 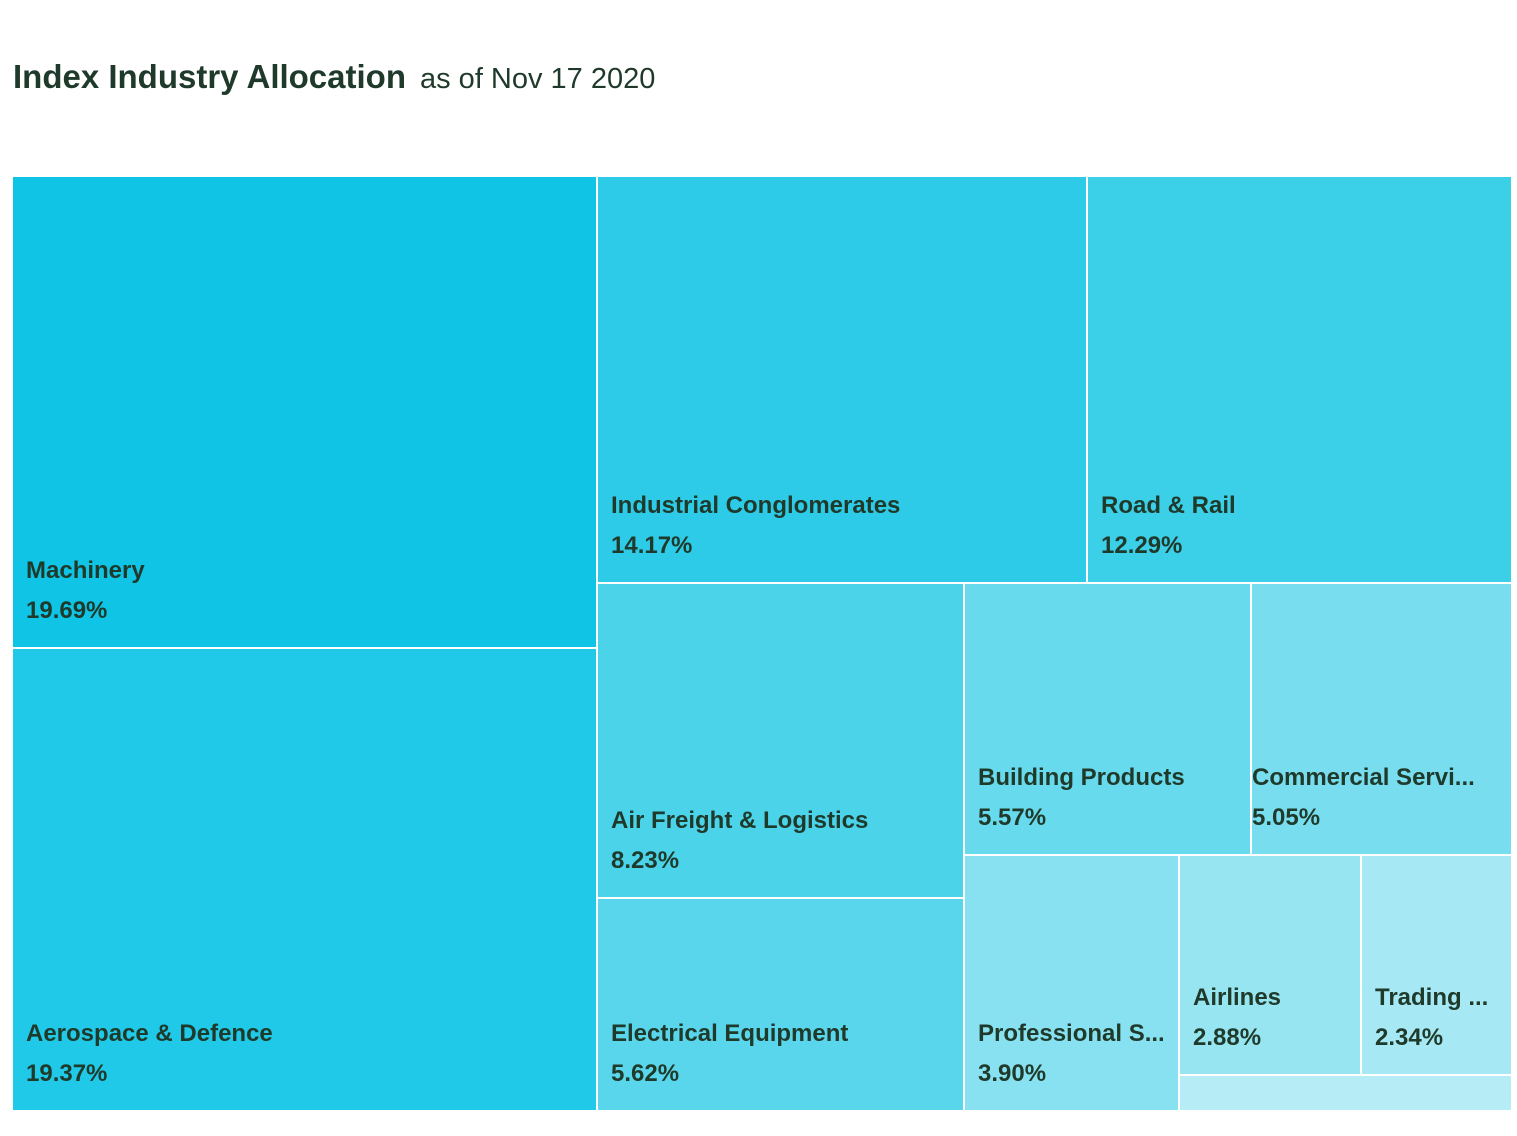 I want to click on tile-value: 19.69%, so click(x=67, y=610).